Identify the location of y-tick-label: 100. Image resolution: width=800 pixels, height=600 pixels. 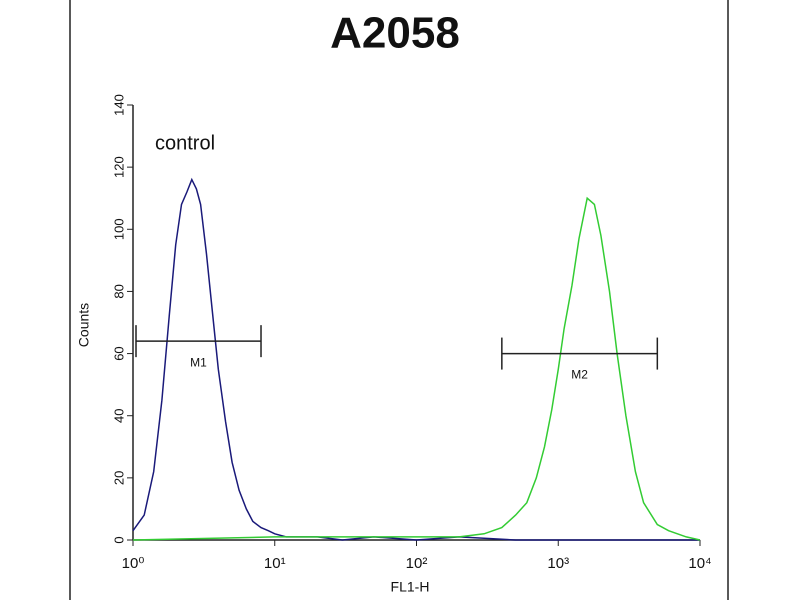
(118, 229).